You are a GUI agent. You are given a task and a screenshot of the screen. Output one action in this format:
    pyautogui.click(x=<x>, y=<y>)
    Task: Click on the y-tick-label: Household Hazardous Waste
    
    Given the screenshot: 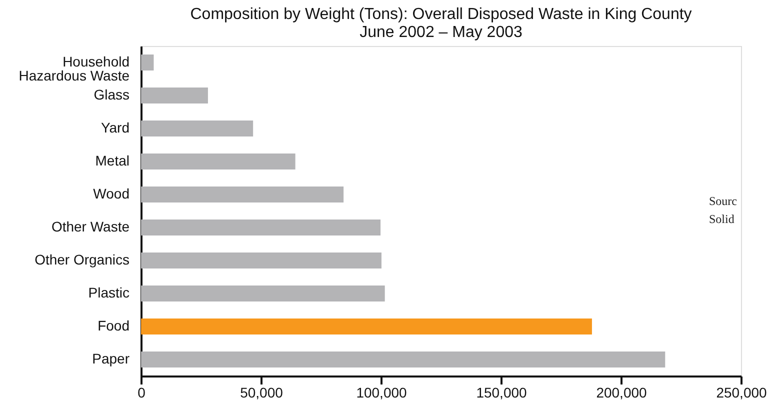 What is the action you would take?
    pyautogui.click(x=74, y=69)
    